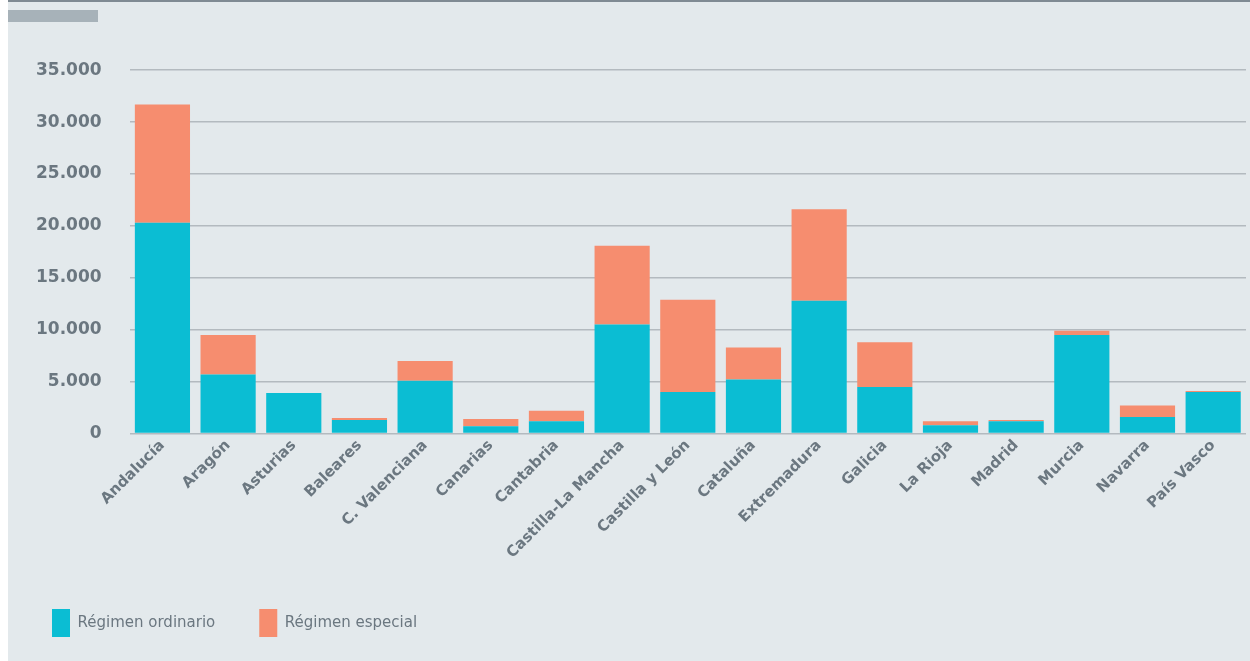 This screenshot has width=1250, height=661. Describe the element at coordinates (68, 276) in the screenshot. I see `y-tick-label: 15.000` at that location.